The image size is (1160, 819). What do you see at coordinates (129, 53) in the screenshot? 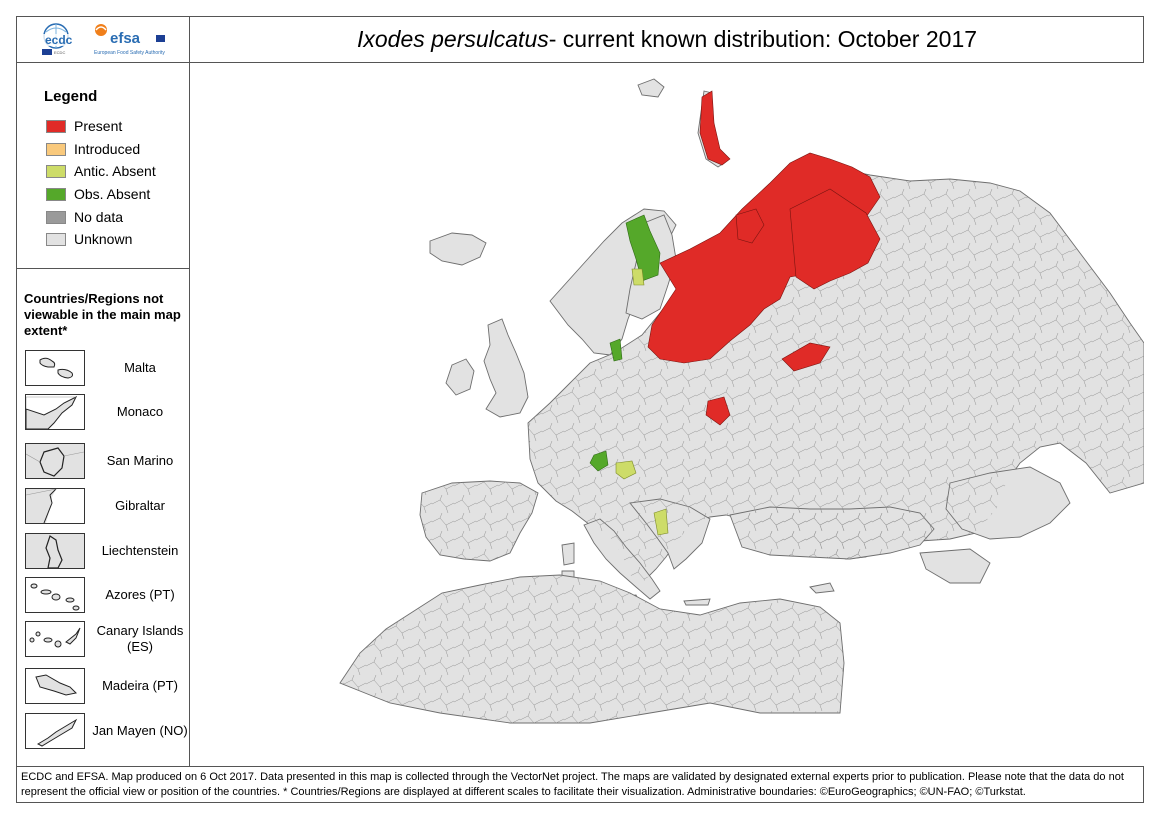
I see `svg-text: European Food Safety Authority` at bounding box center [129, 53].